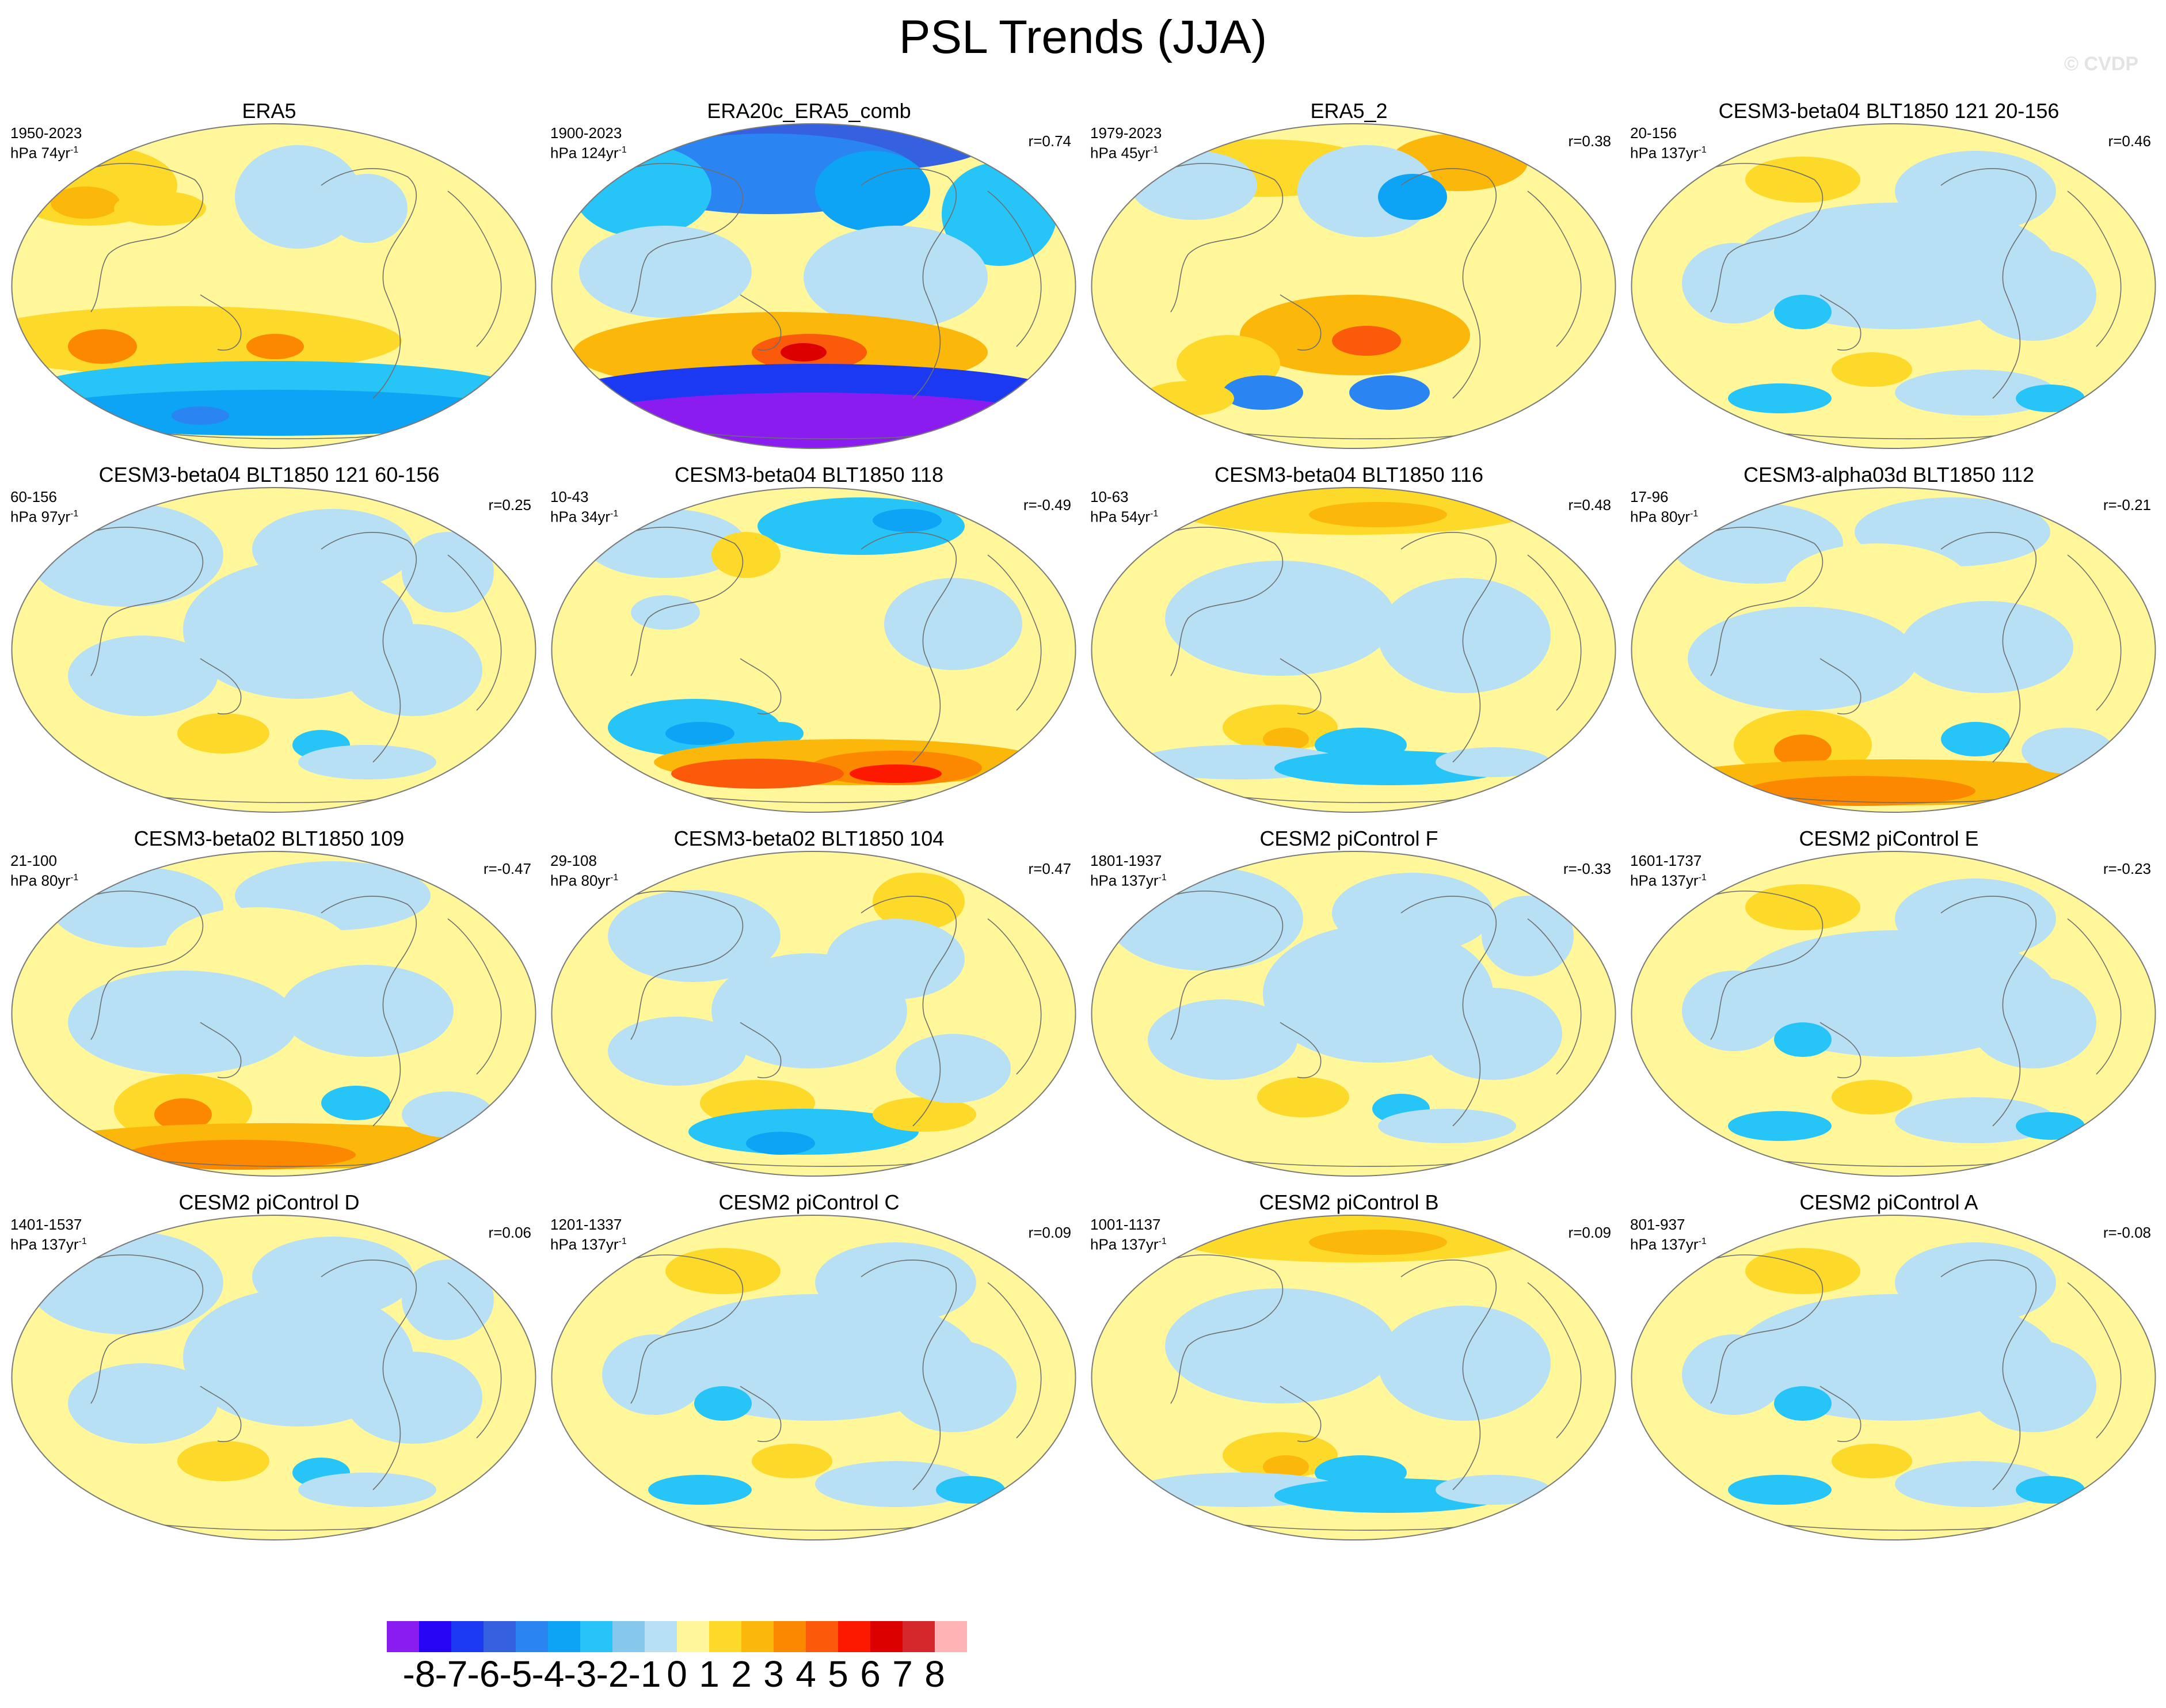 The image size is (2166, 1708). I want to click on colorbar-label: -6, so click(483, 1674).